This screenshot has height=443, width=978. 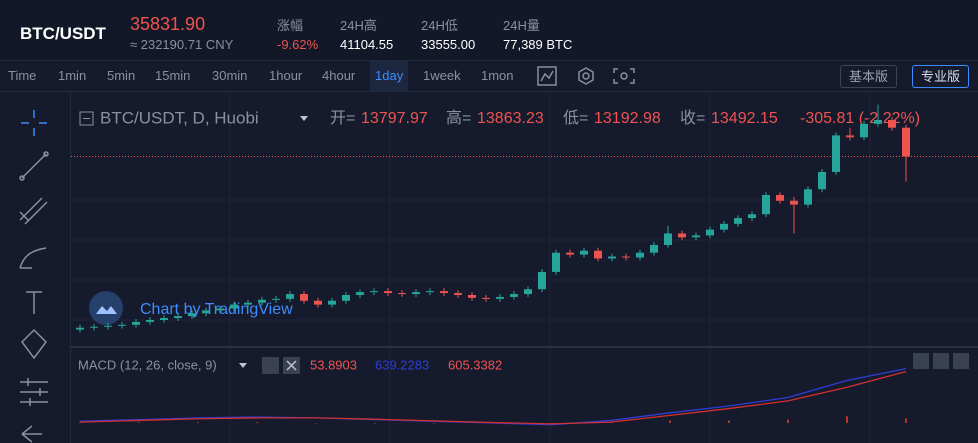 What do you see at coordinates (521, 25) in the screenshot?
I see `stat-label: 24H量` at bounding box center [521, 25].